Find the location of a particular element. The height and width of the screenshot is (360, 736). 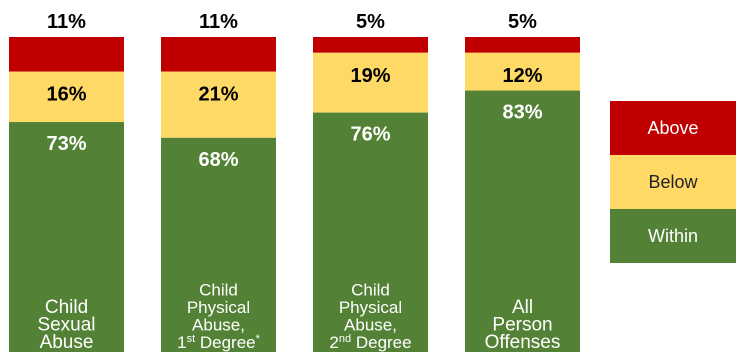

data-label-within-2: 76% is located at coordinates (370, 135).